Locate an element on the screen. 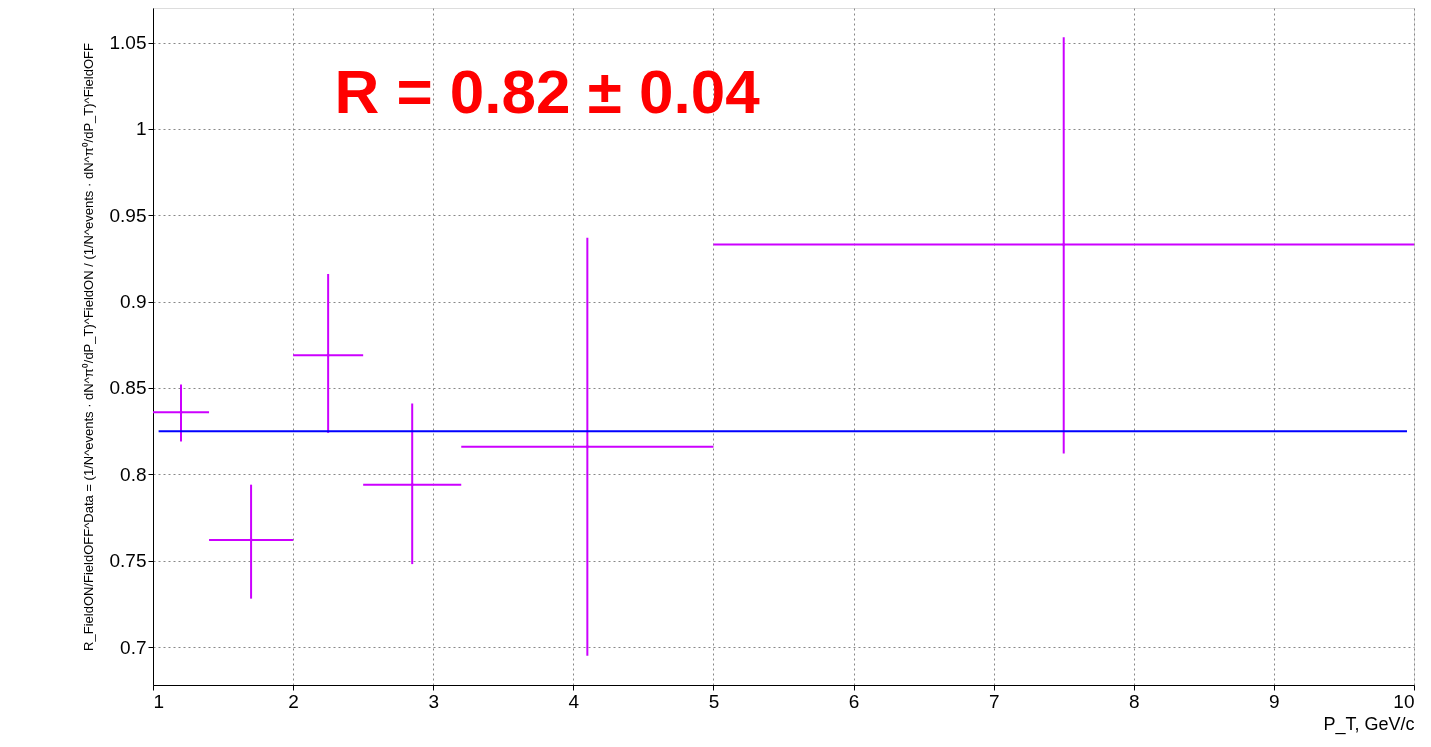  y-tick-label: 0.7 is located at coordinates (133, 647).